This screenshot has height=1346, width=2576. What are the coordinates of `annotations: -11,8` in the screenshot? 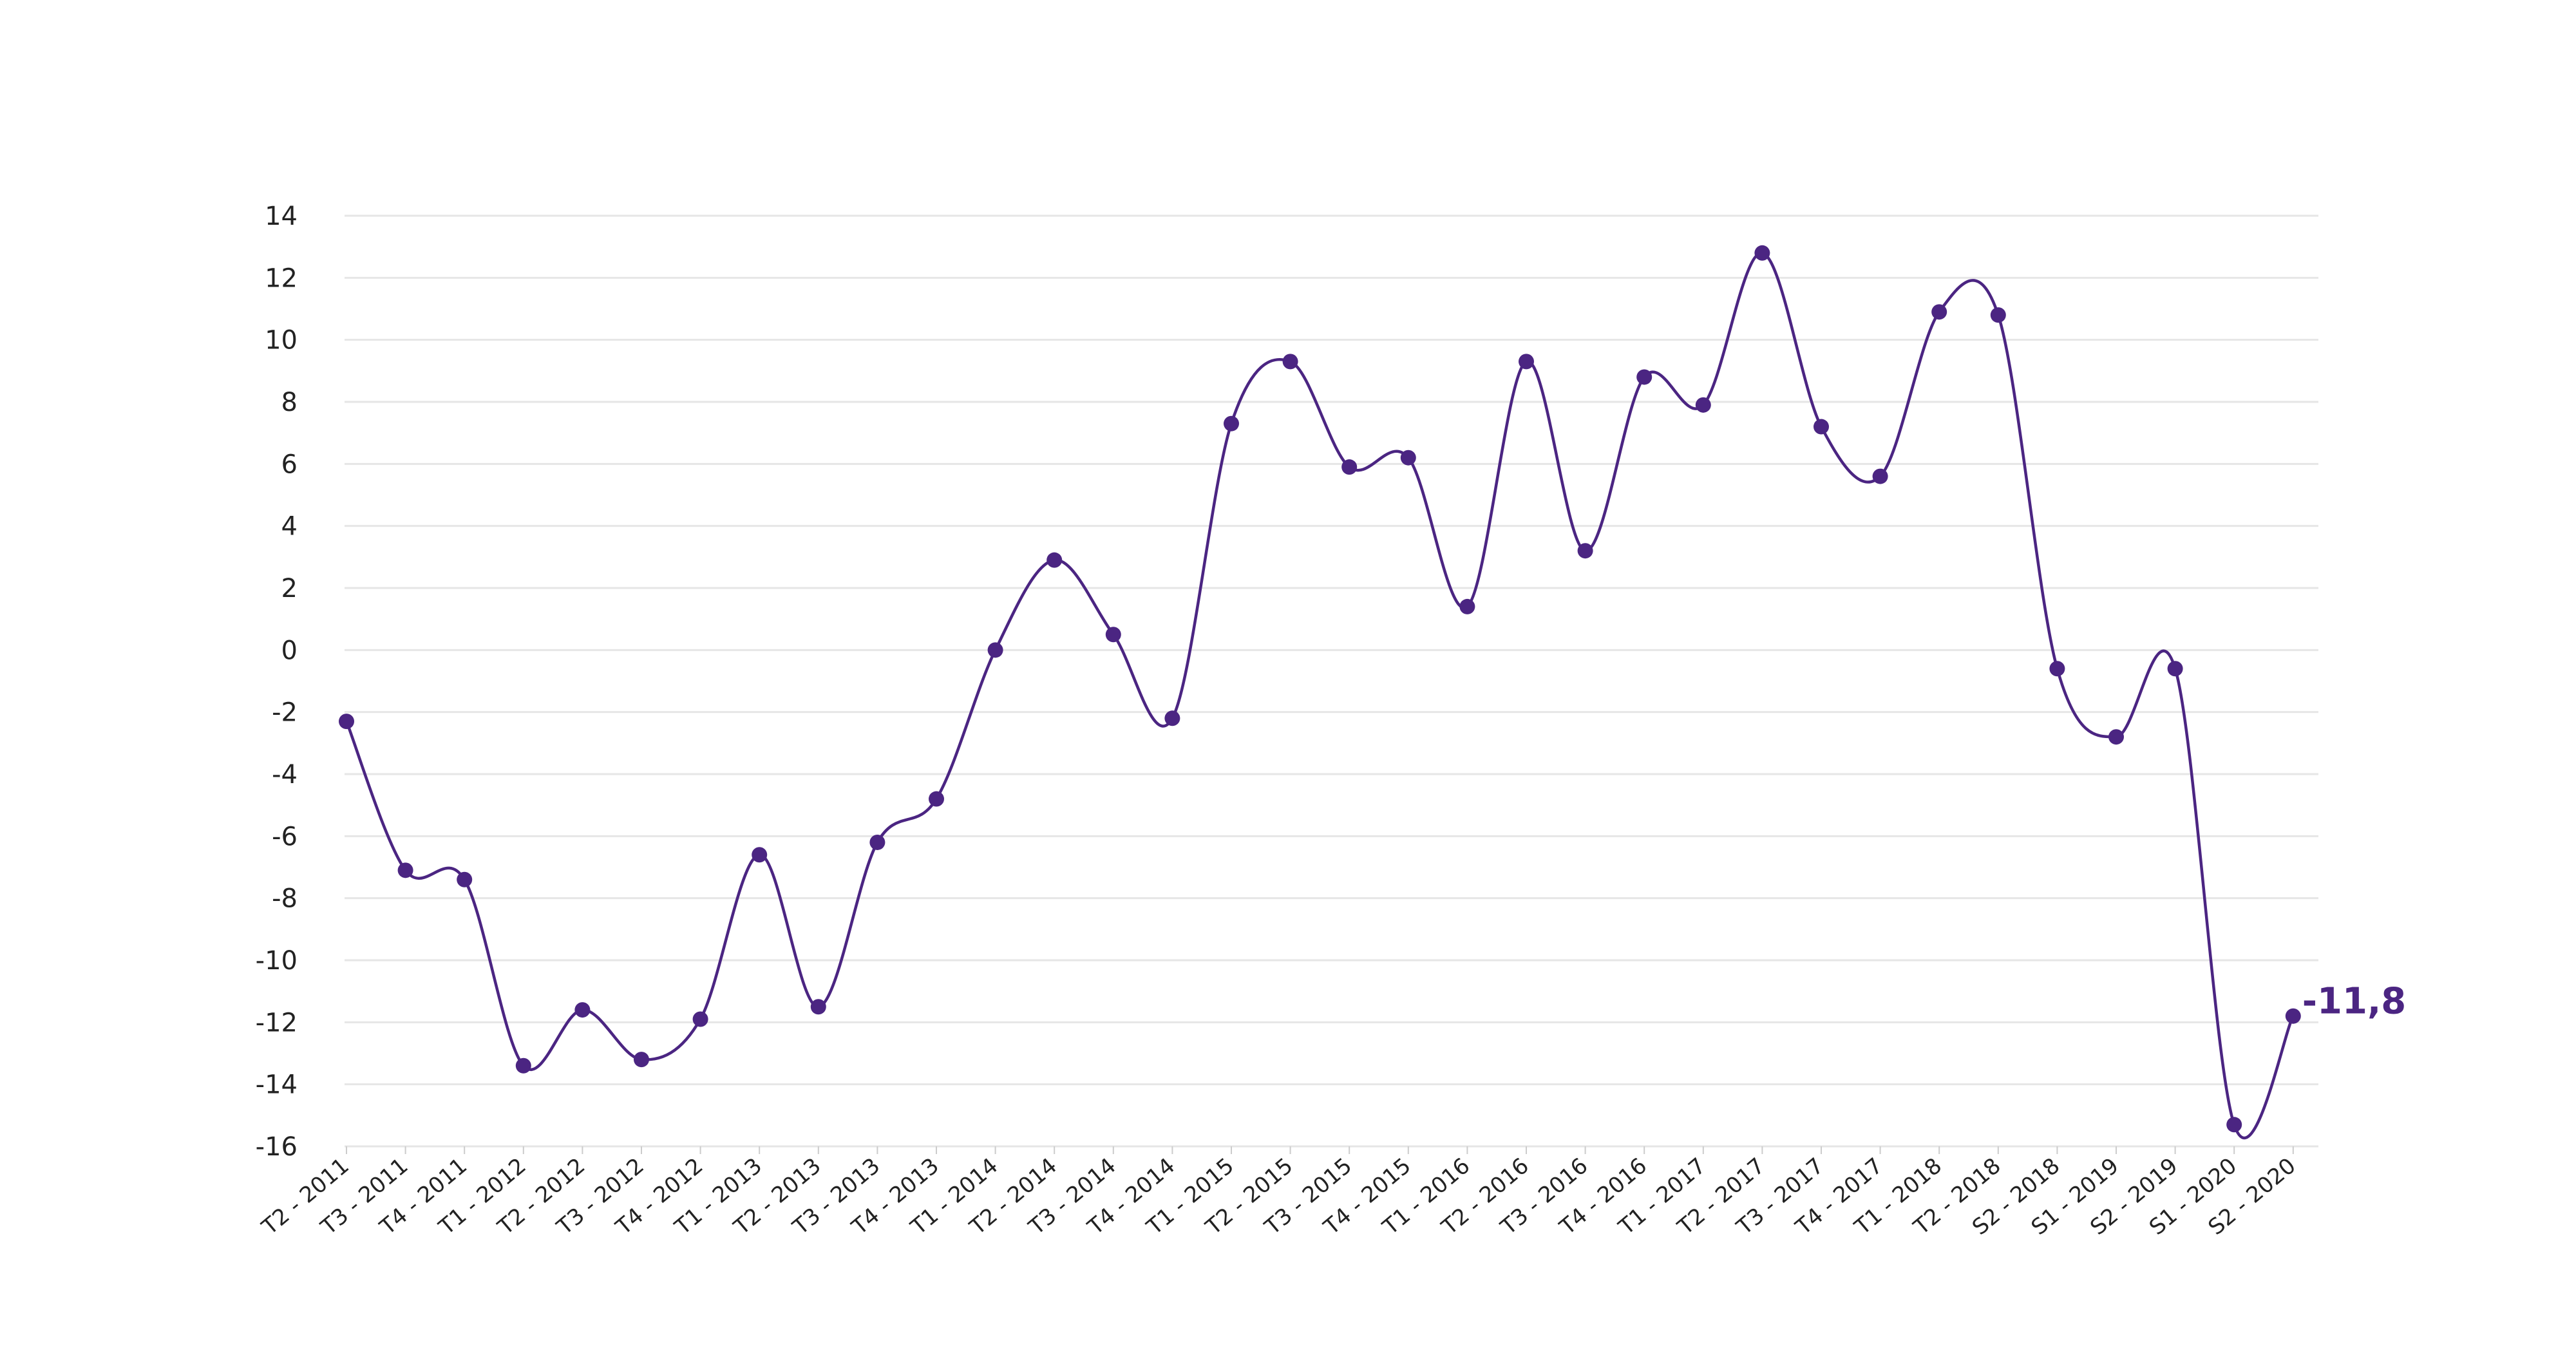 It's located at (2354, 1002).